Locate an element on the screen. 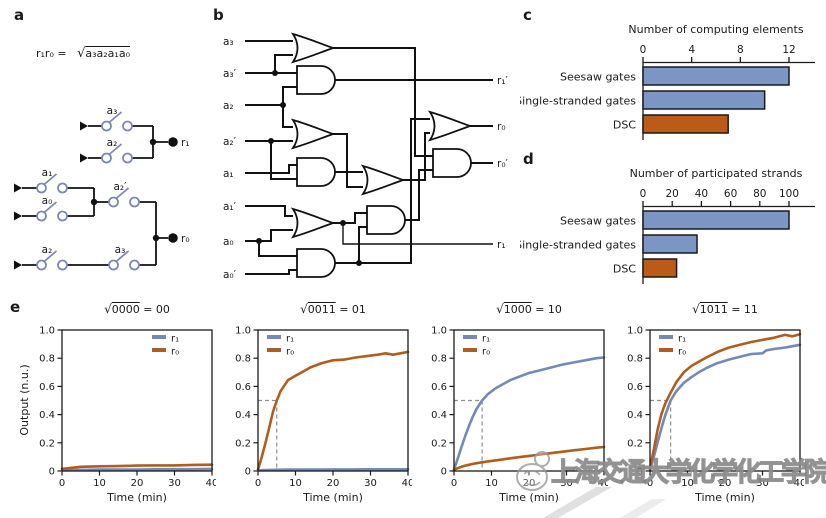 The image size is (826, 518). logo-head is located at coordinates (542, 459).